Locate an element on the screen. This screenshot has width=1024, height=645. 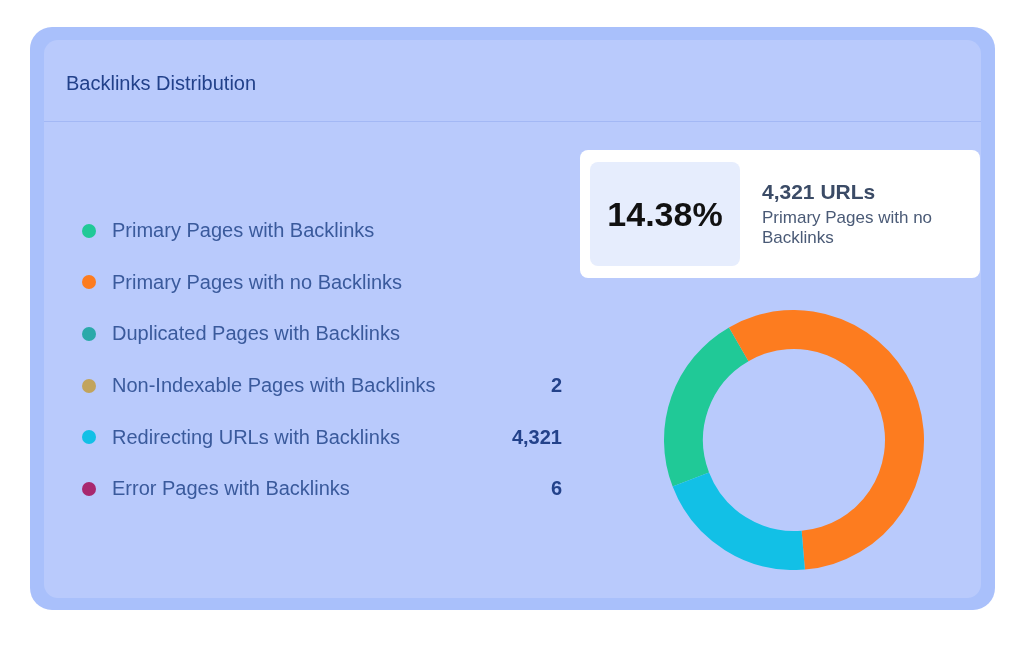
text: 4,321 is located at coordinates (536, 437).